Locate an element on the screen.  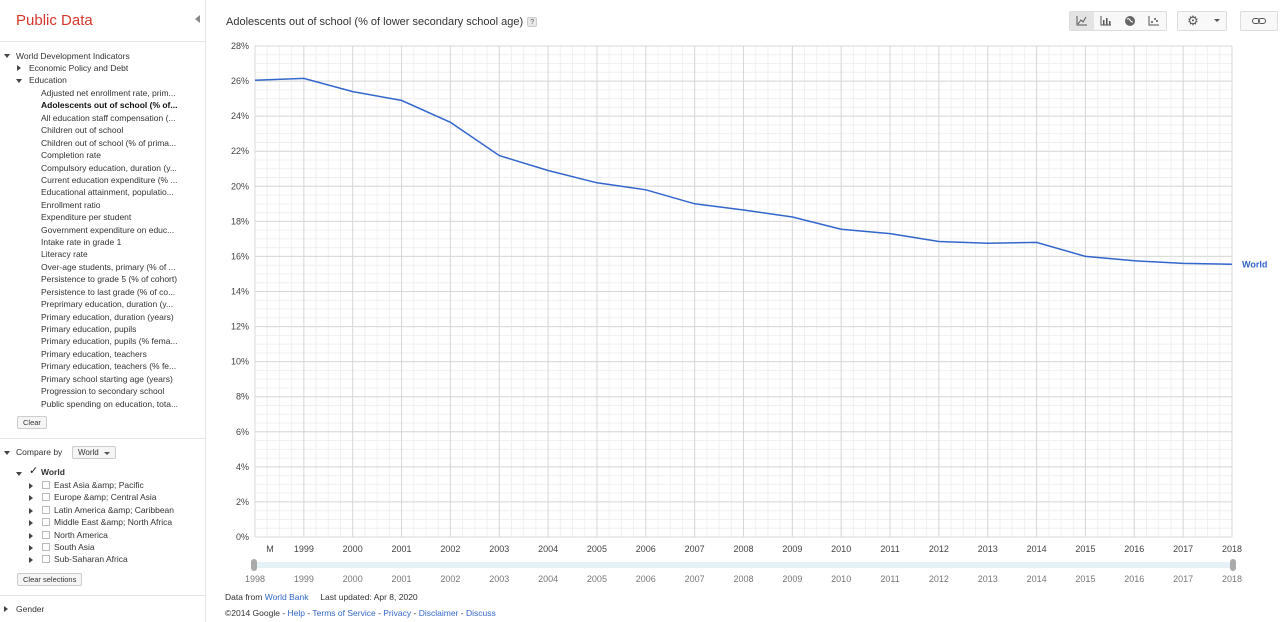
link-button is located at coordinates (1259, 21).